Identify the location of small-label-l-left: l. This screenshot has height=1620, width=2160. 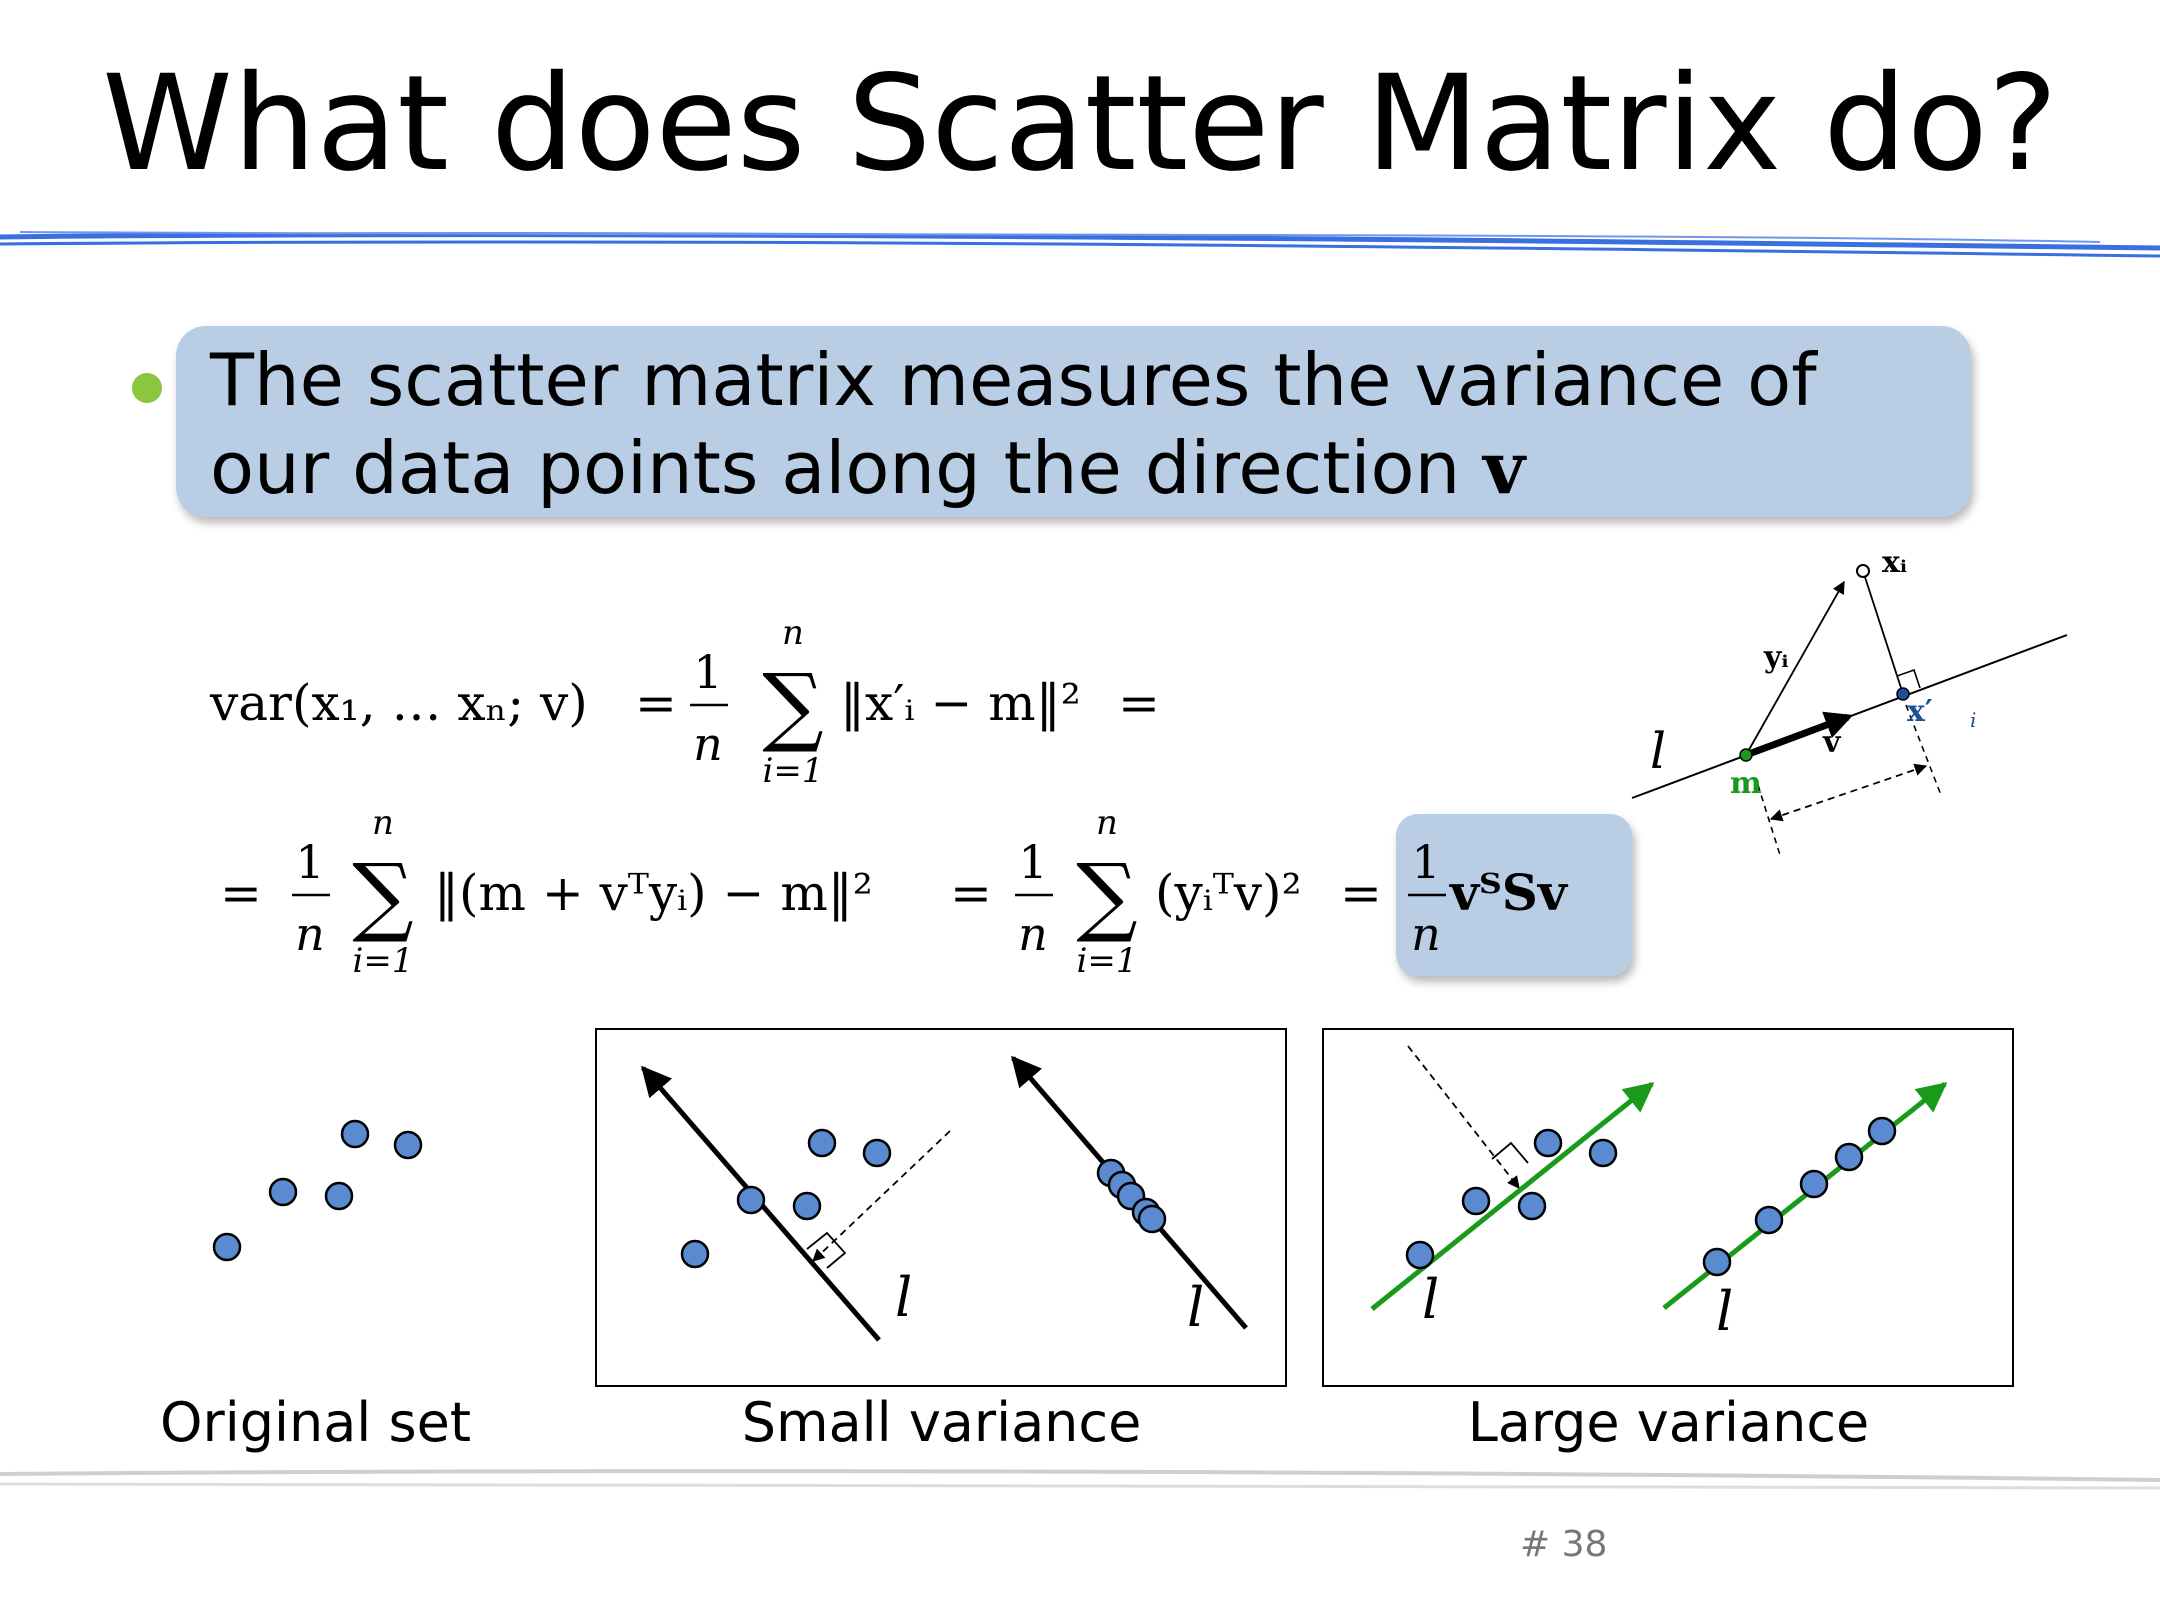
(903, 1297).